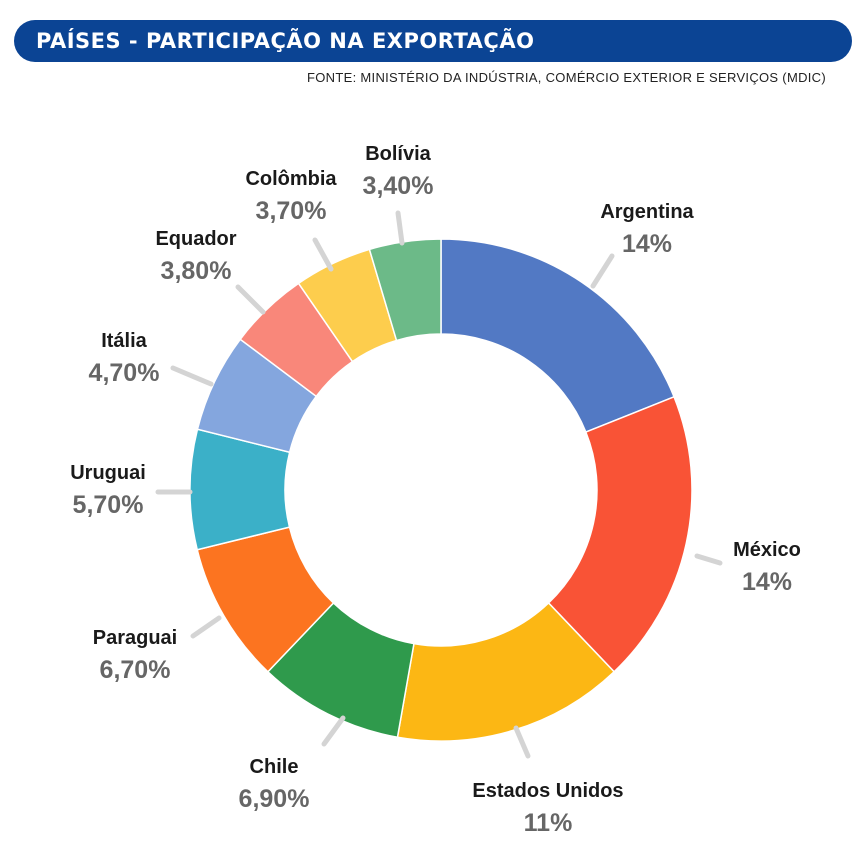 The height and width of the screenshot is (858, 864). What do you see at coordinates (135, 670) in the screenshot?
I see `slice-value-label: 6,70%` at bounding box center [135, 670].